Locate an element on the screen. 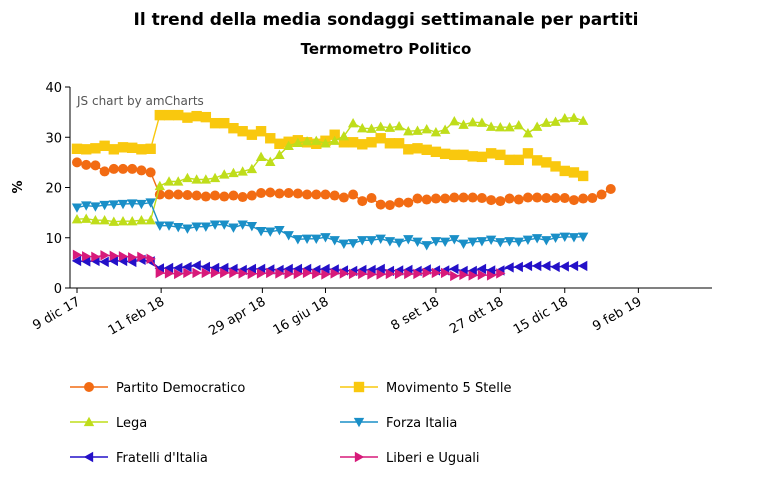 This screenshot has width=772, height=487. legend-marker is located at coordinates (89, 387).